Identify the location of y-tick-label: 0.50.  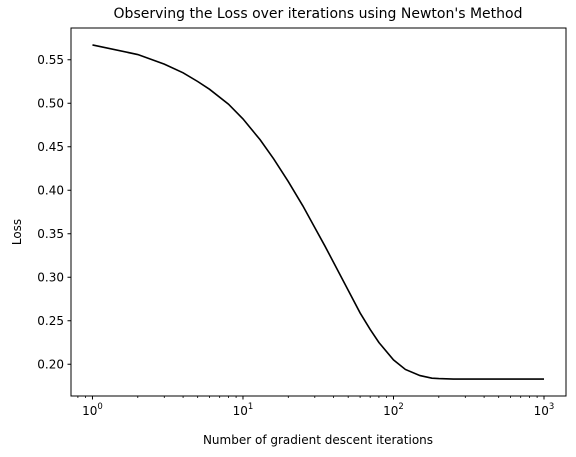
(50, 104).